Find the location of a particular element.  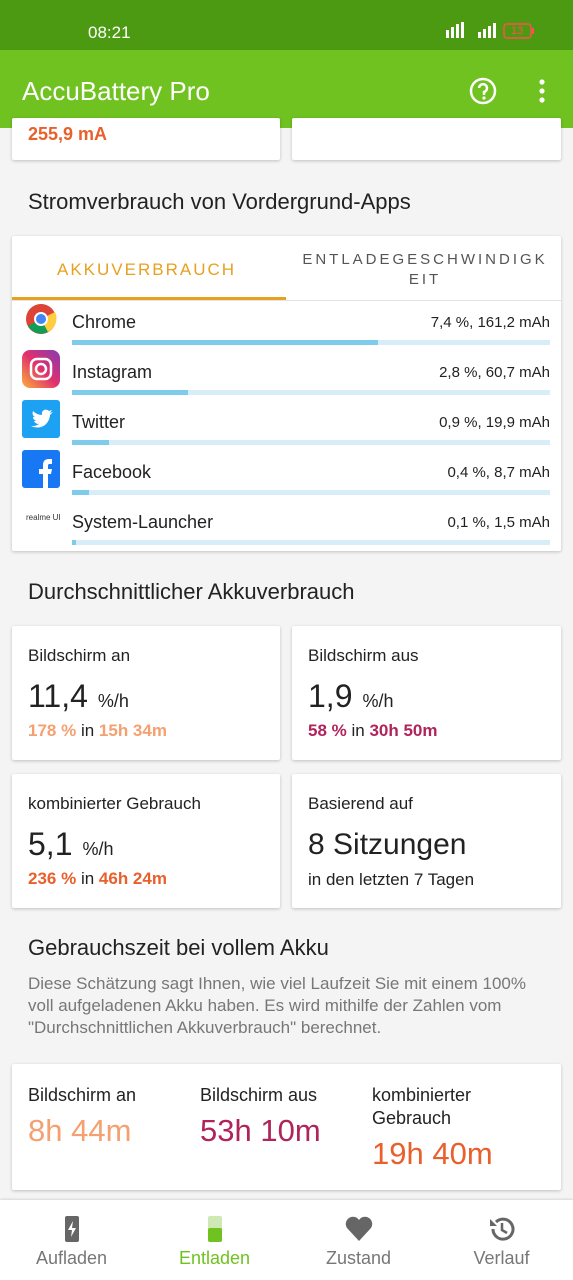

rate-line: 11,4 %/h is located at coordinates (78, 696).